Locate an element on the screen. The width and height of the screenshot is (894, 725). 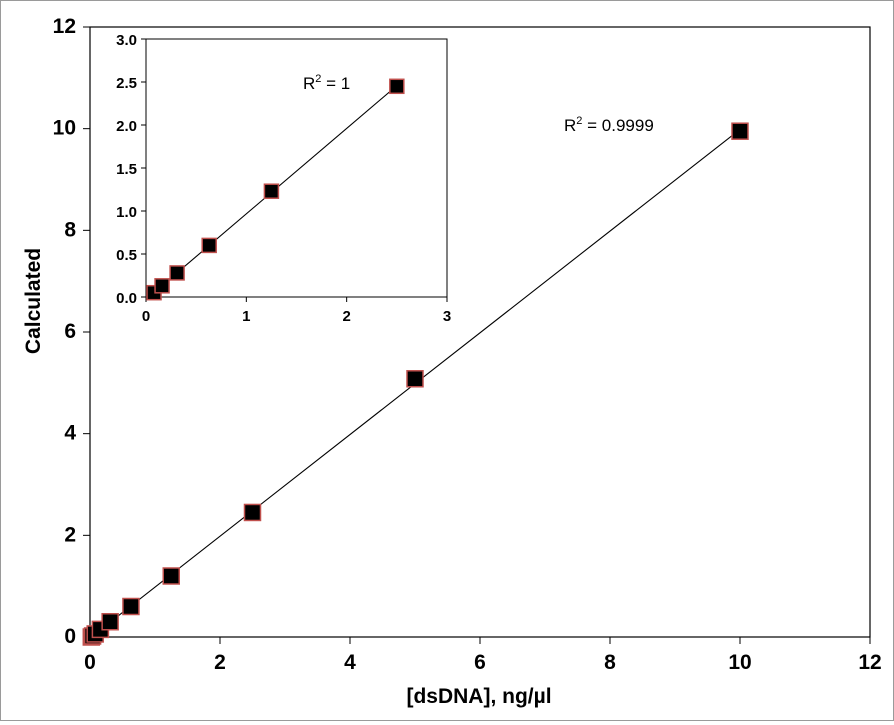
inset-y-tick-label: 1.0 is located at coordinates (126, 212).